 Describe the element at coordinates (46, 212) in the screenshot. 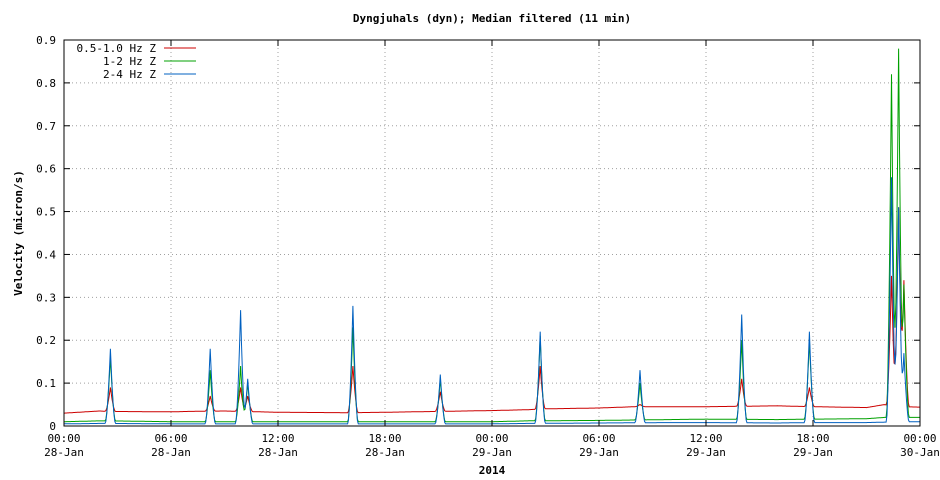

I see `y-tick-label: 0.5` at that location.